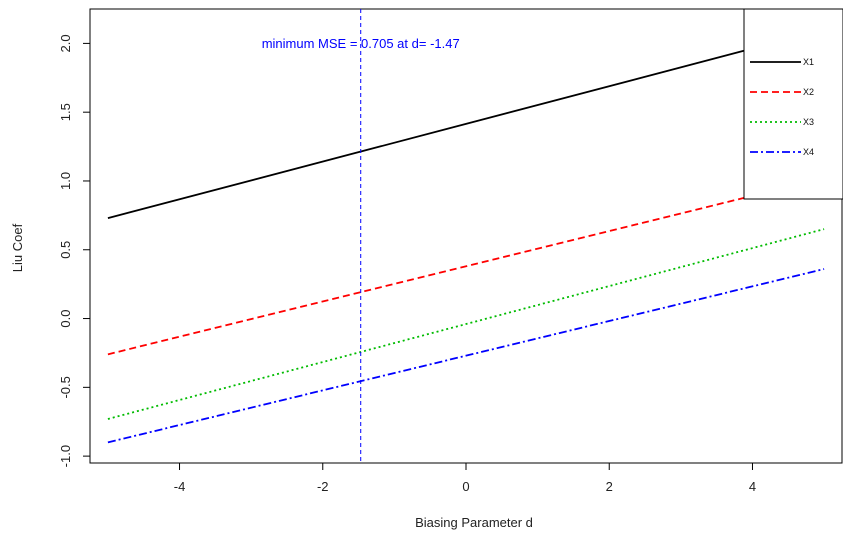  Describe the element at coordinates (65, 456) in the screenshot. I see `y-tick-label: -1.0` at that location.